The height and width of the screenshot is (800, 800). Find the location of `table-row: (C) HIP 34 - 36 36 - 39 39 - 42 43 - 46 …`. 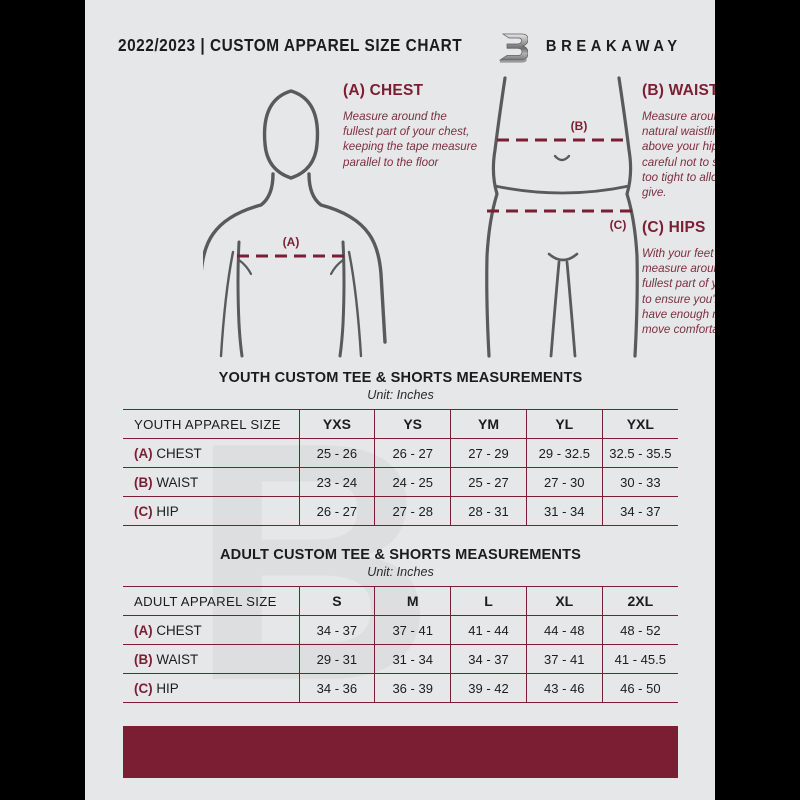

table-row: (C) HIP 34 - 36 36 - 39 39 - 42 43 - 46 … is located at coordinates (400, 688).